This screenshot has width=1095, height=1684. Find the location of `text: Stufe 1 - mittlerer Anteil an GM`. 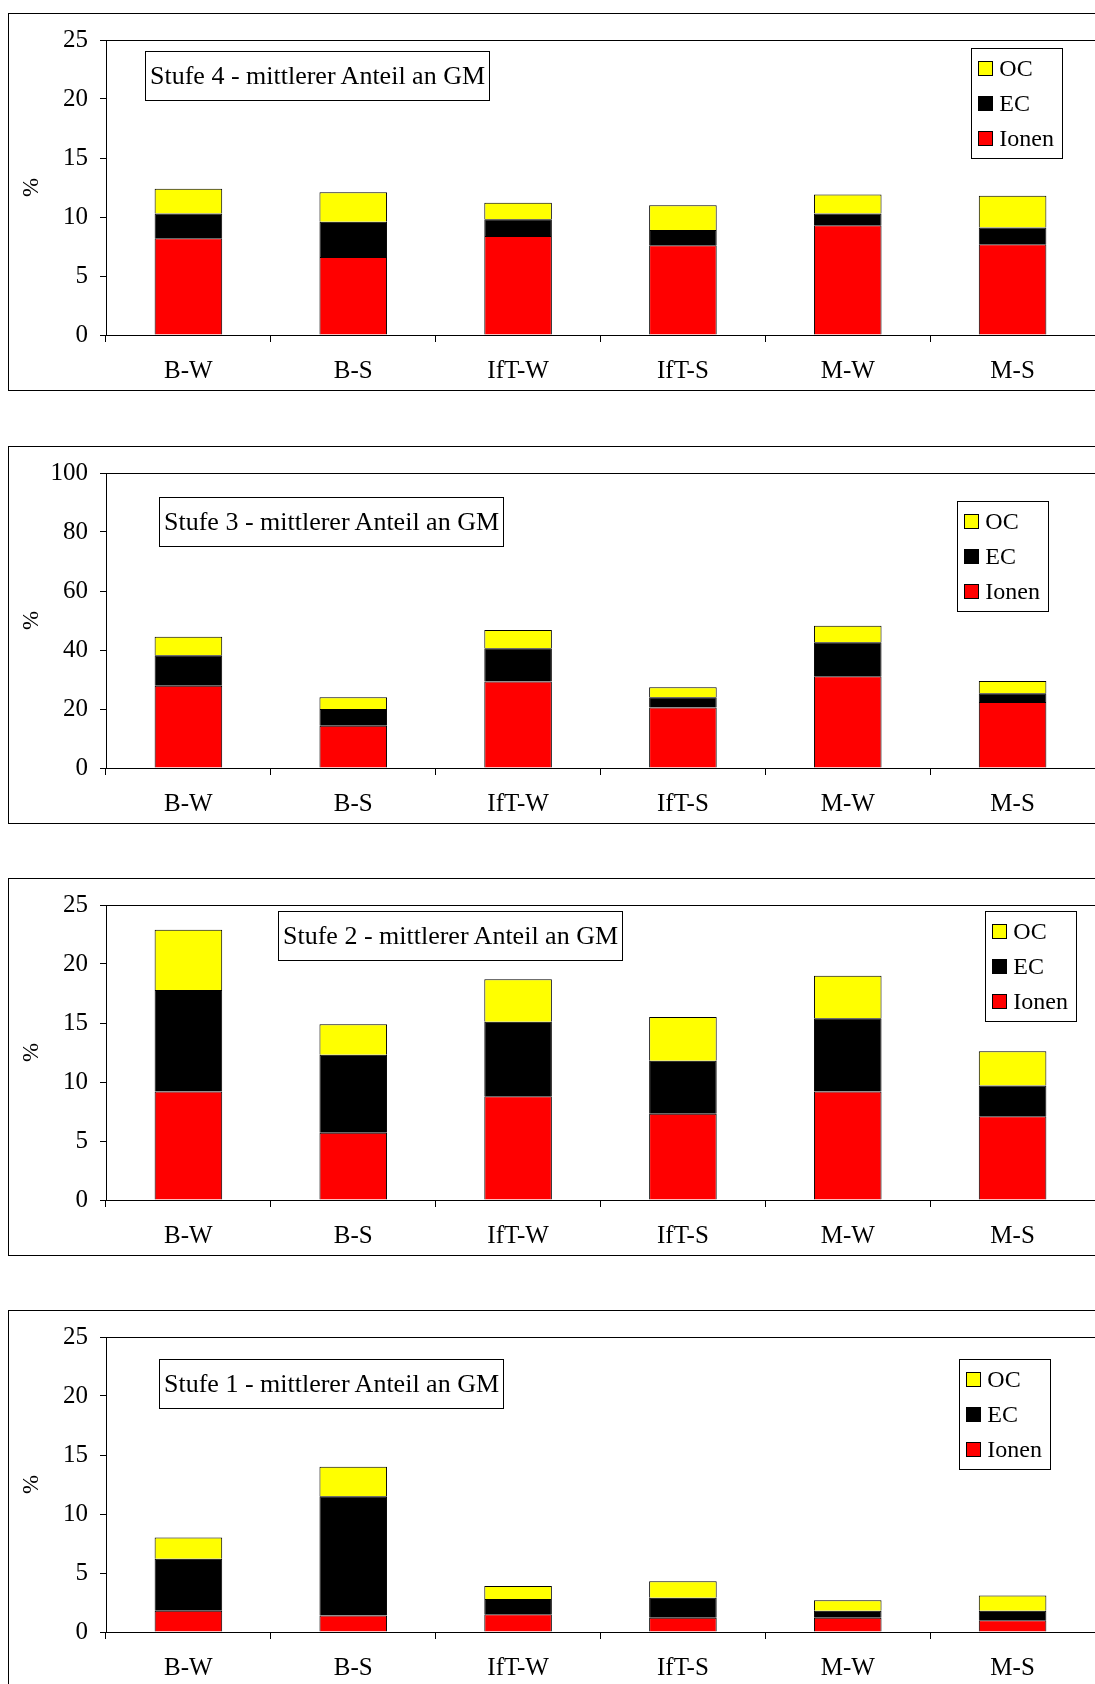

text: Stufe 1 - mittlerer Anteil an GM is located at coordinates (332, 1384).